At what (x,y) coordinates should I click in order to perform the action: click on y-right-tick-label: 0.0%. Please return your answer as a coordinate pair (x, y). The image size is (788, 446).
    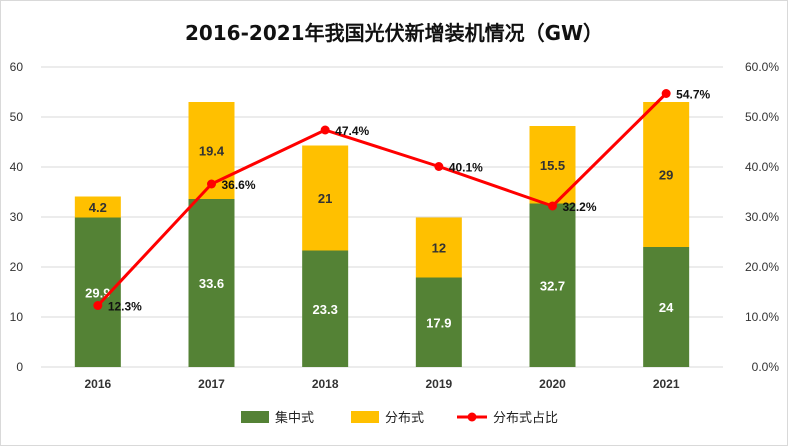
    Looking at the image, I should click on (766, 367).